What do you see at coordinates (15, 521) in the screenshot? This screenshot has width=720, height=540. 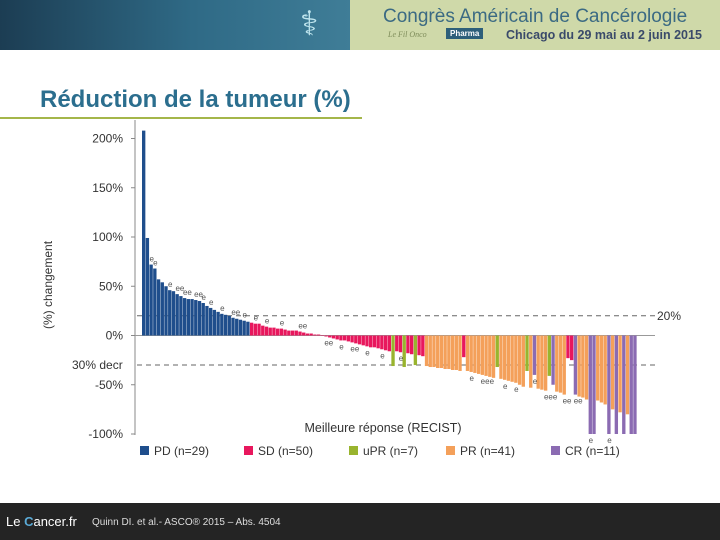 I see `logo-prefix: Le` at bounding box center [15, 521].